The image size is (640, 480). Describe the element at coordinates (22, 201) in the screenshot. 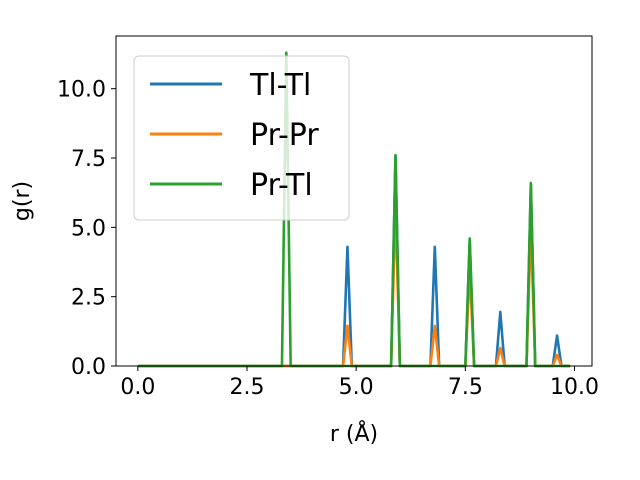

I see `y-axis-label: g(r)` at that location.